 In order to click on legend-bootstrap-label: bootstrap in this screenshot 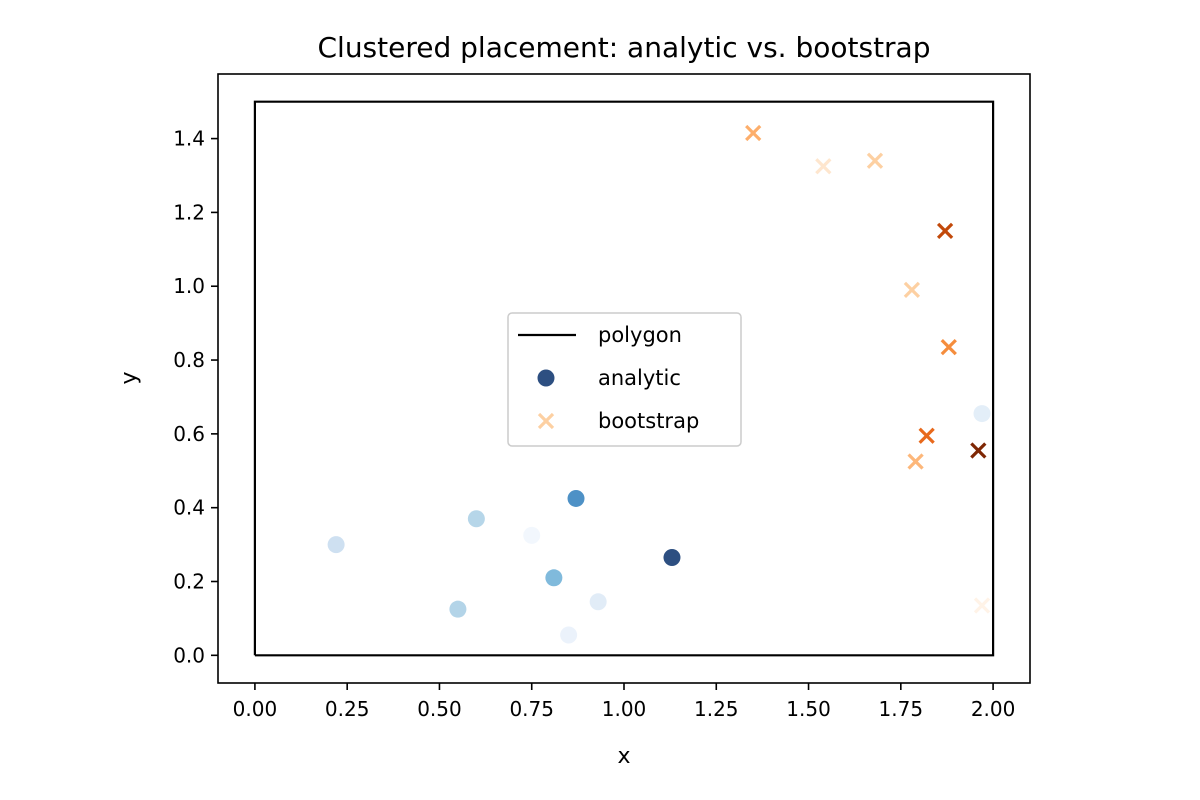, I will do `click(648, 421)`.